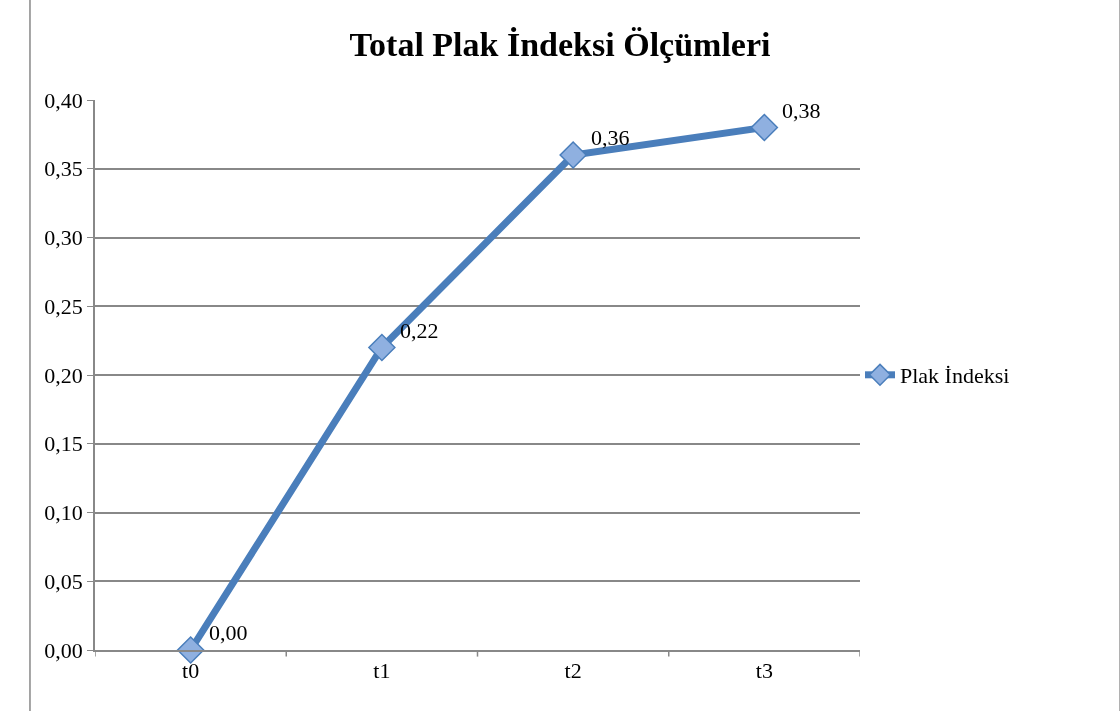 The width and height of the screenshot is (1120, 711). Describe the element at coordinates (560, 44) in the screenshot. I see `chart-title: Total Plak İndeksi Ölçümleri` at that location.